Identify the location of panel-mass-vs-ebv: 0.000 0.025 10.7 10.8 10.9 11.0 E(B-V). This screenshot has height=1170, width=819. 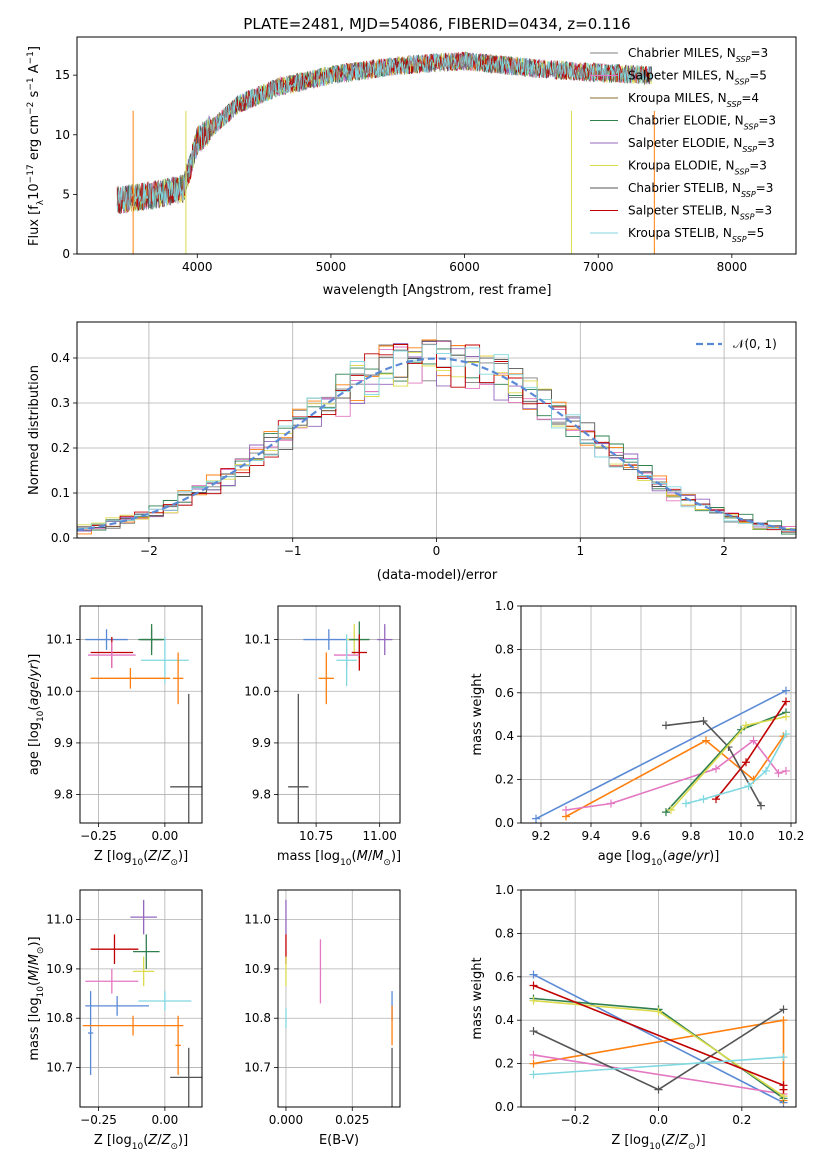
(322, 1018).